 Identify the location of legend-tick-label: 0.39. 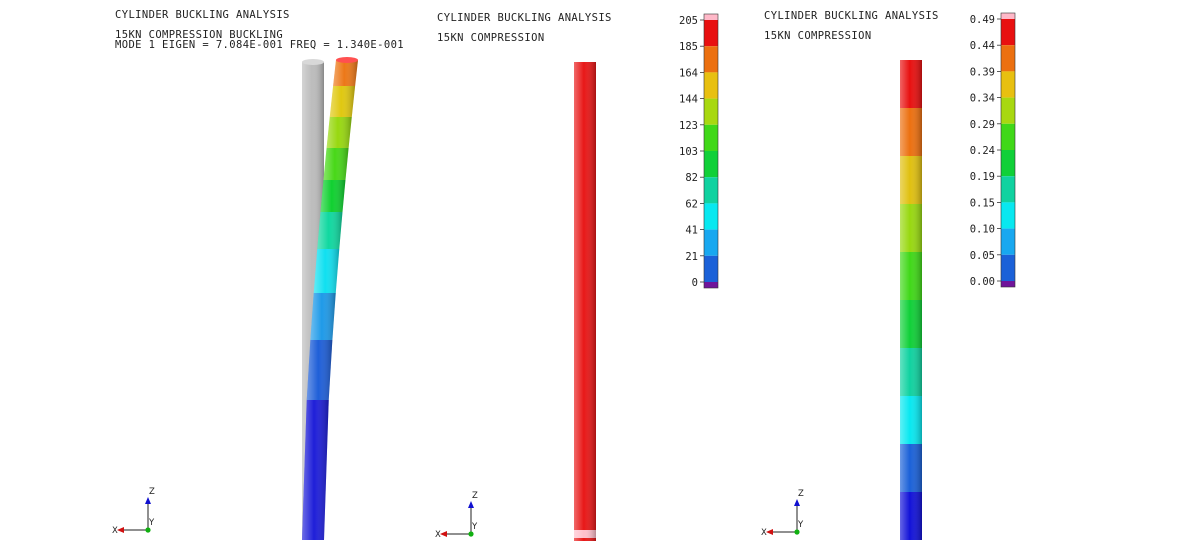
(982, 72).